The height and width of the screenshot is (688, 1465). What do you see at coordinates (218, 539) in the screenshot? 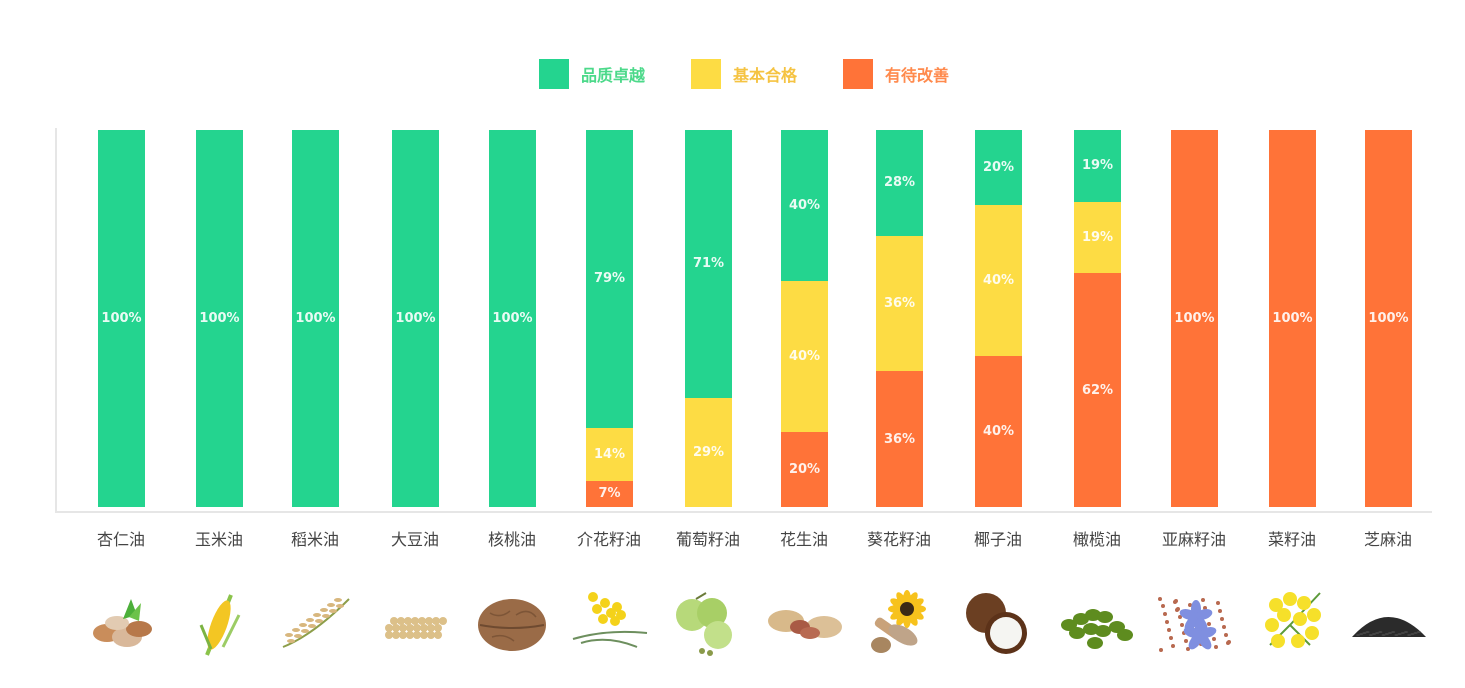
I see `x-tick-label: 玉米油` at bounding box center [218, 539].